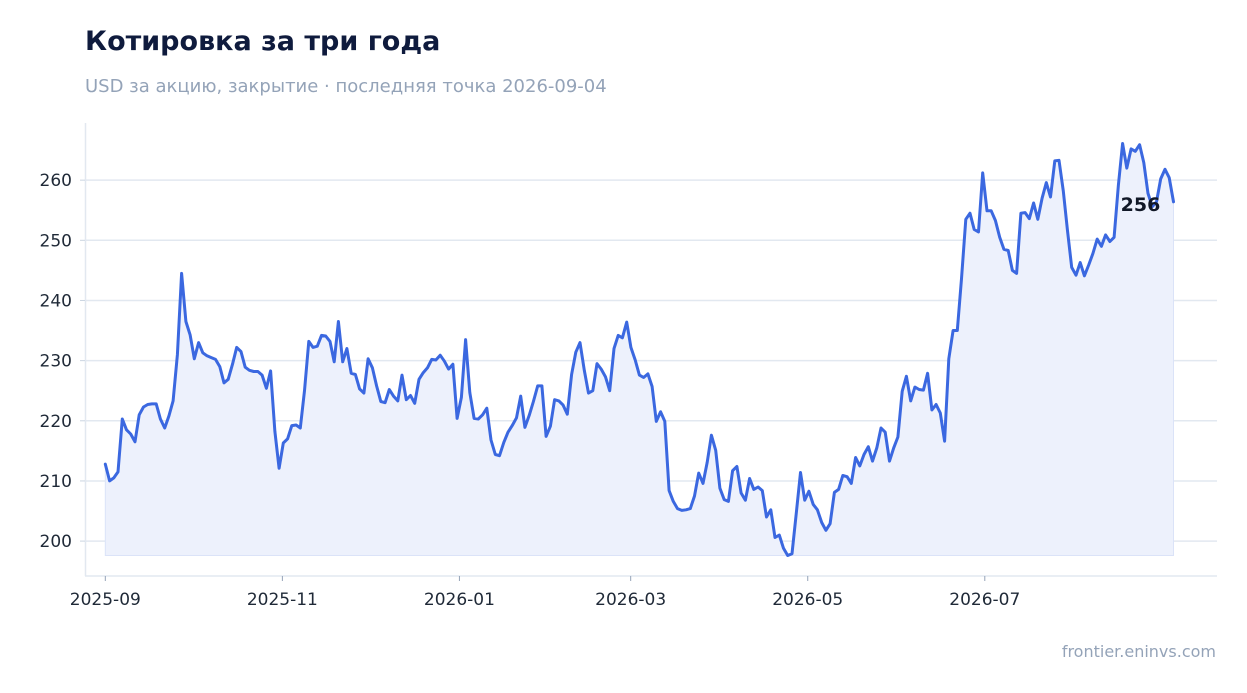  What do you see at coordinates (56, 362) in the screenshot?
I see `y-tick-label: 230` at bounding box center [56, 362].